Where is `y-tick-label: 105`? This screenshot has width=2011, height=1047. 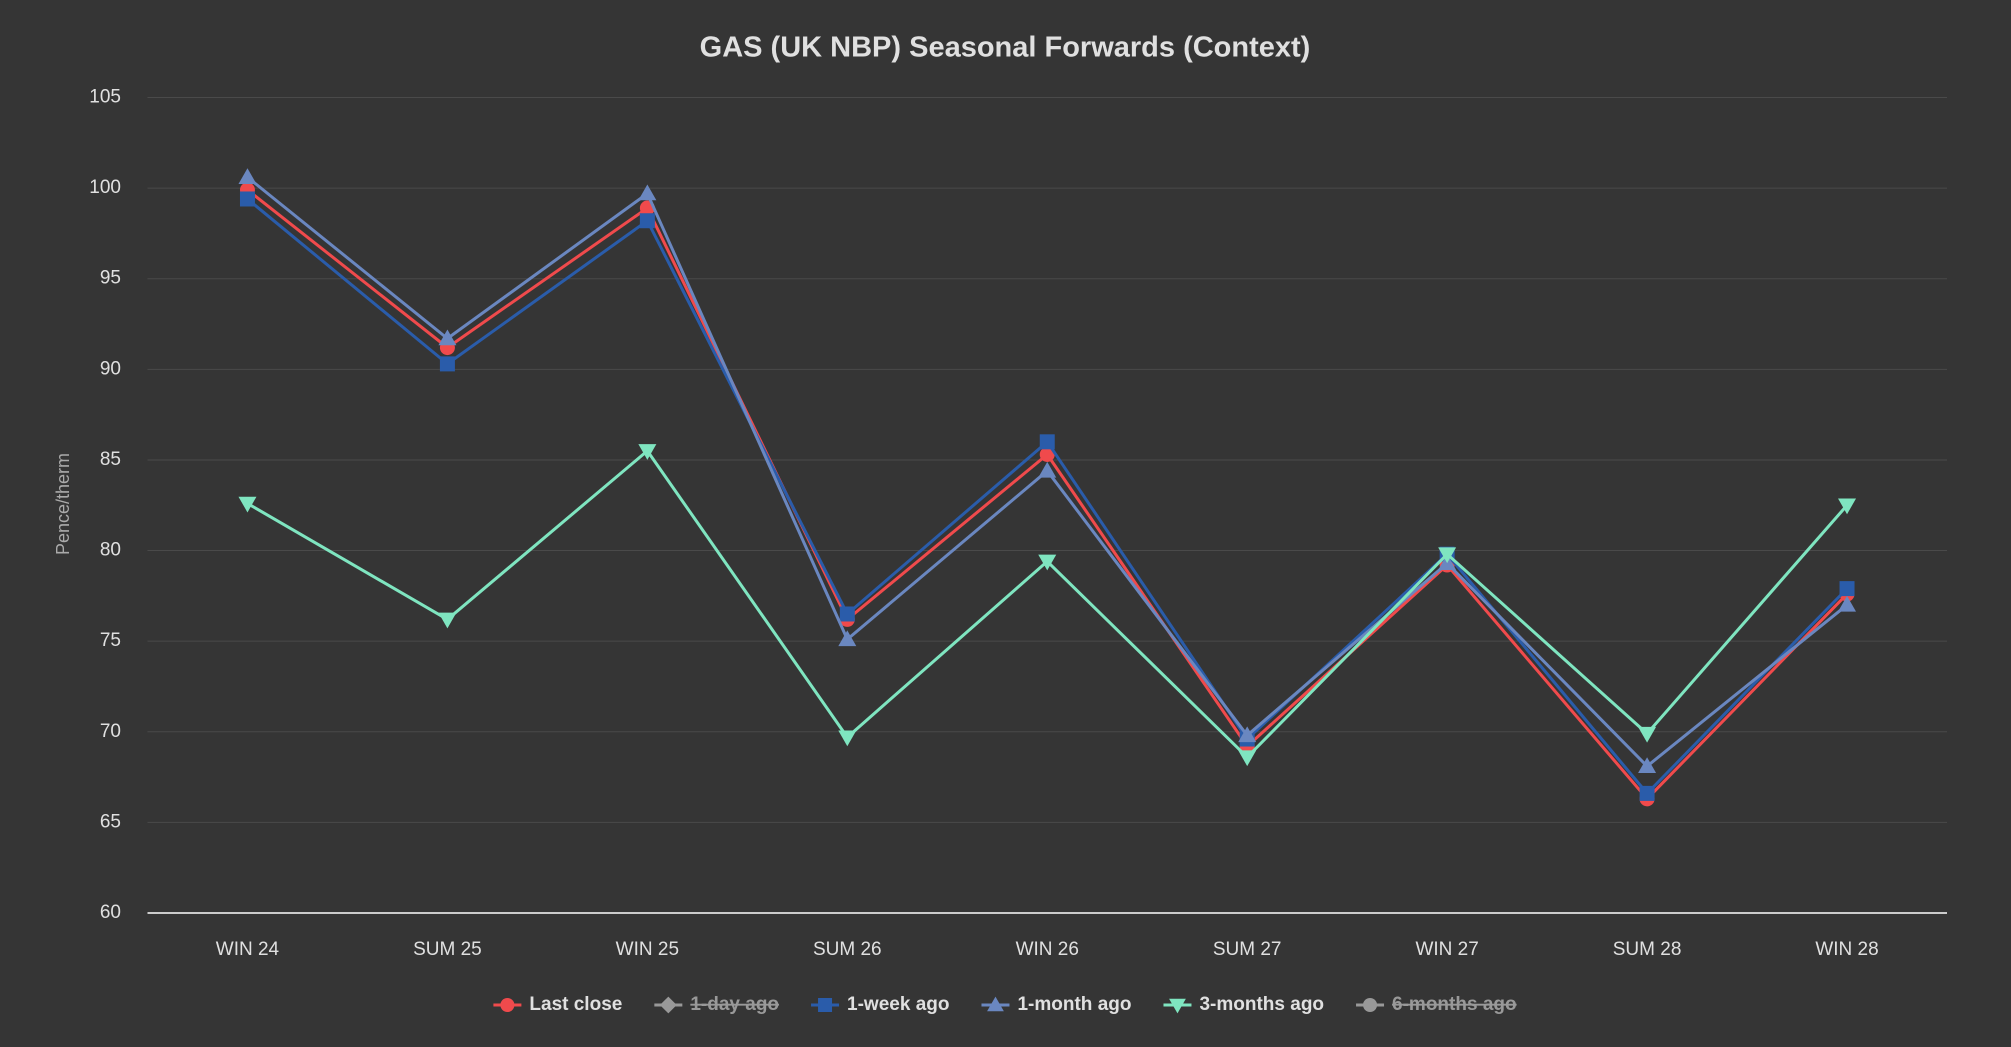
y-tick-label: 105 is located at coordinates (105, 97).